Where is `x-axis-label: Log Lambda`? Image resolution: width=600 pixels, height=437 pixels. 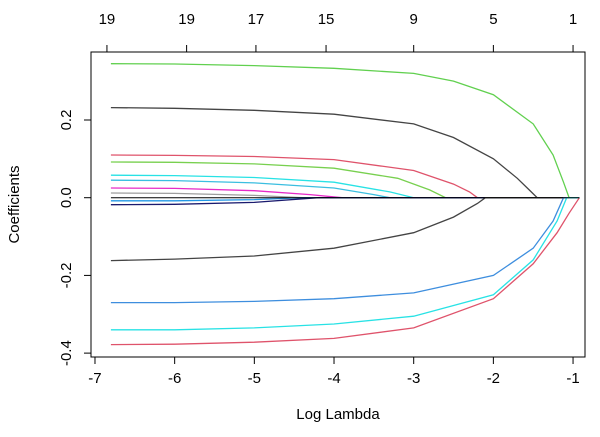
x-axis-label: Log Lambda is located at coordinates (338, 414).